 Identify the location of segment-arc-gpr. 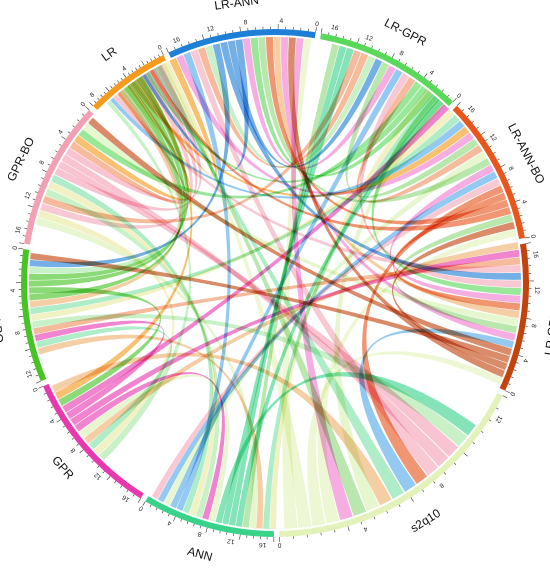
(93, 441).